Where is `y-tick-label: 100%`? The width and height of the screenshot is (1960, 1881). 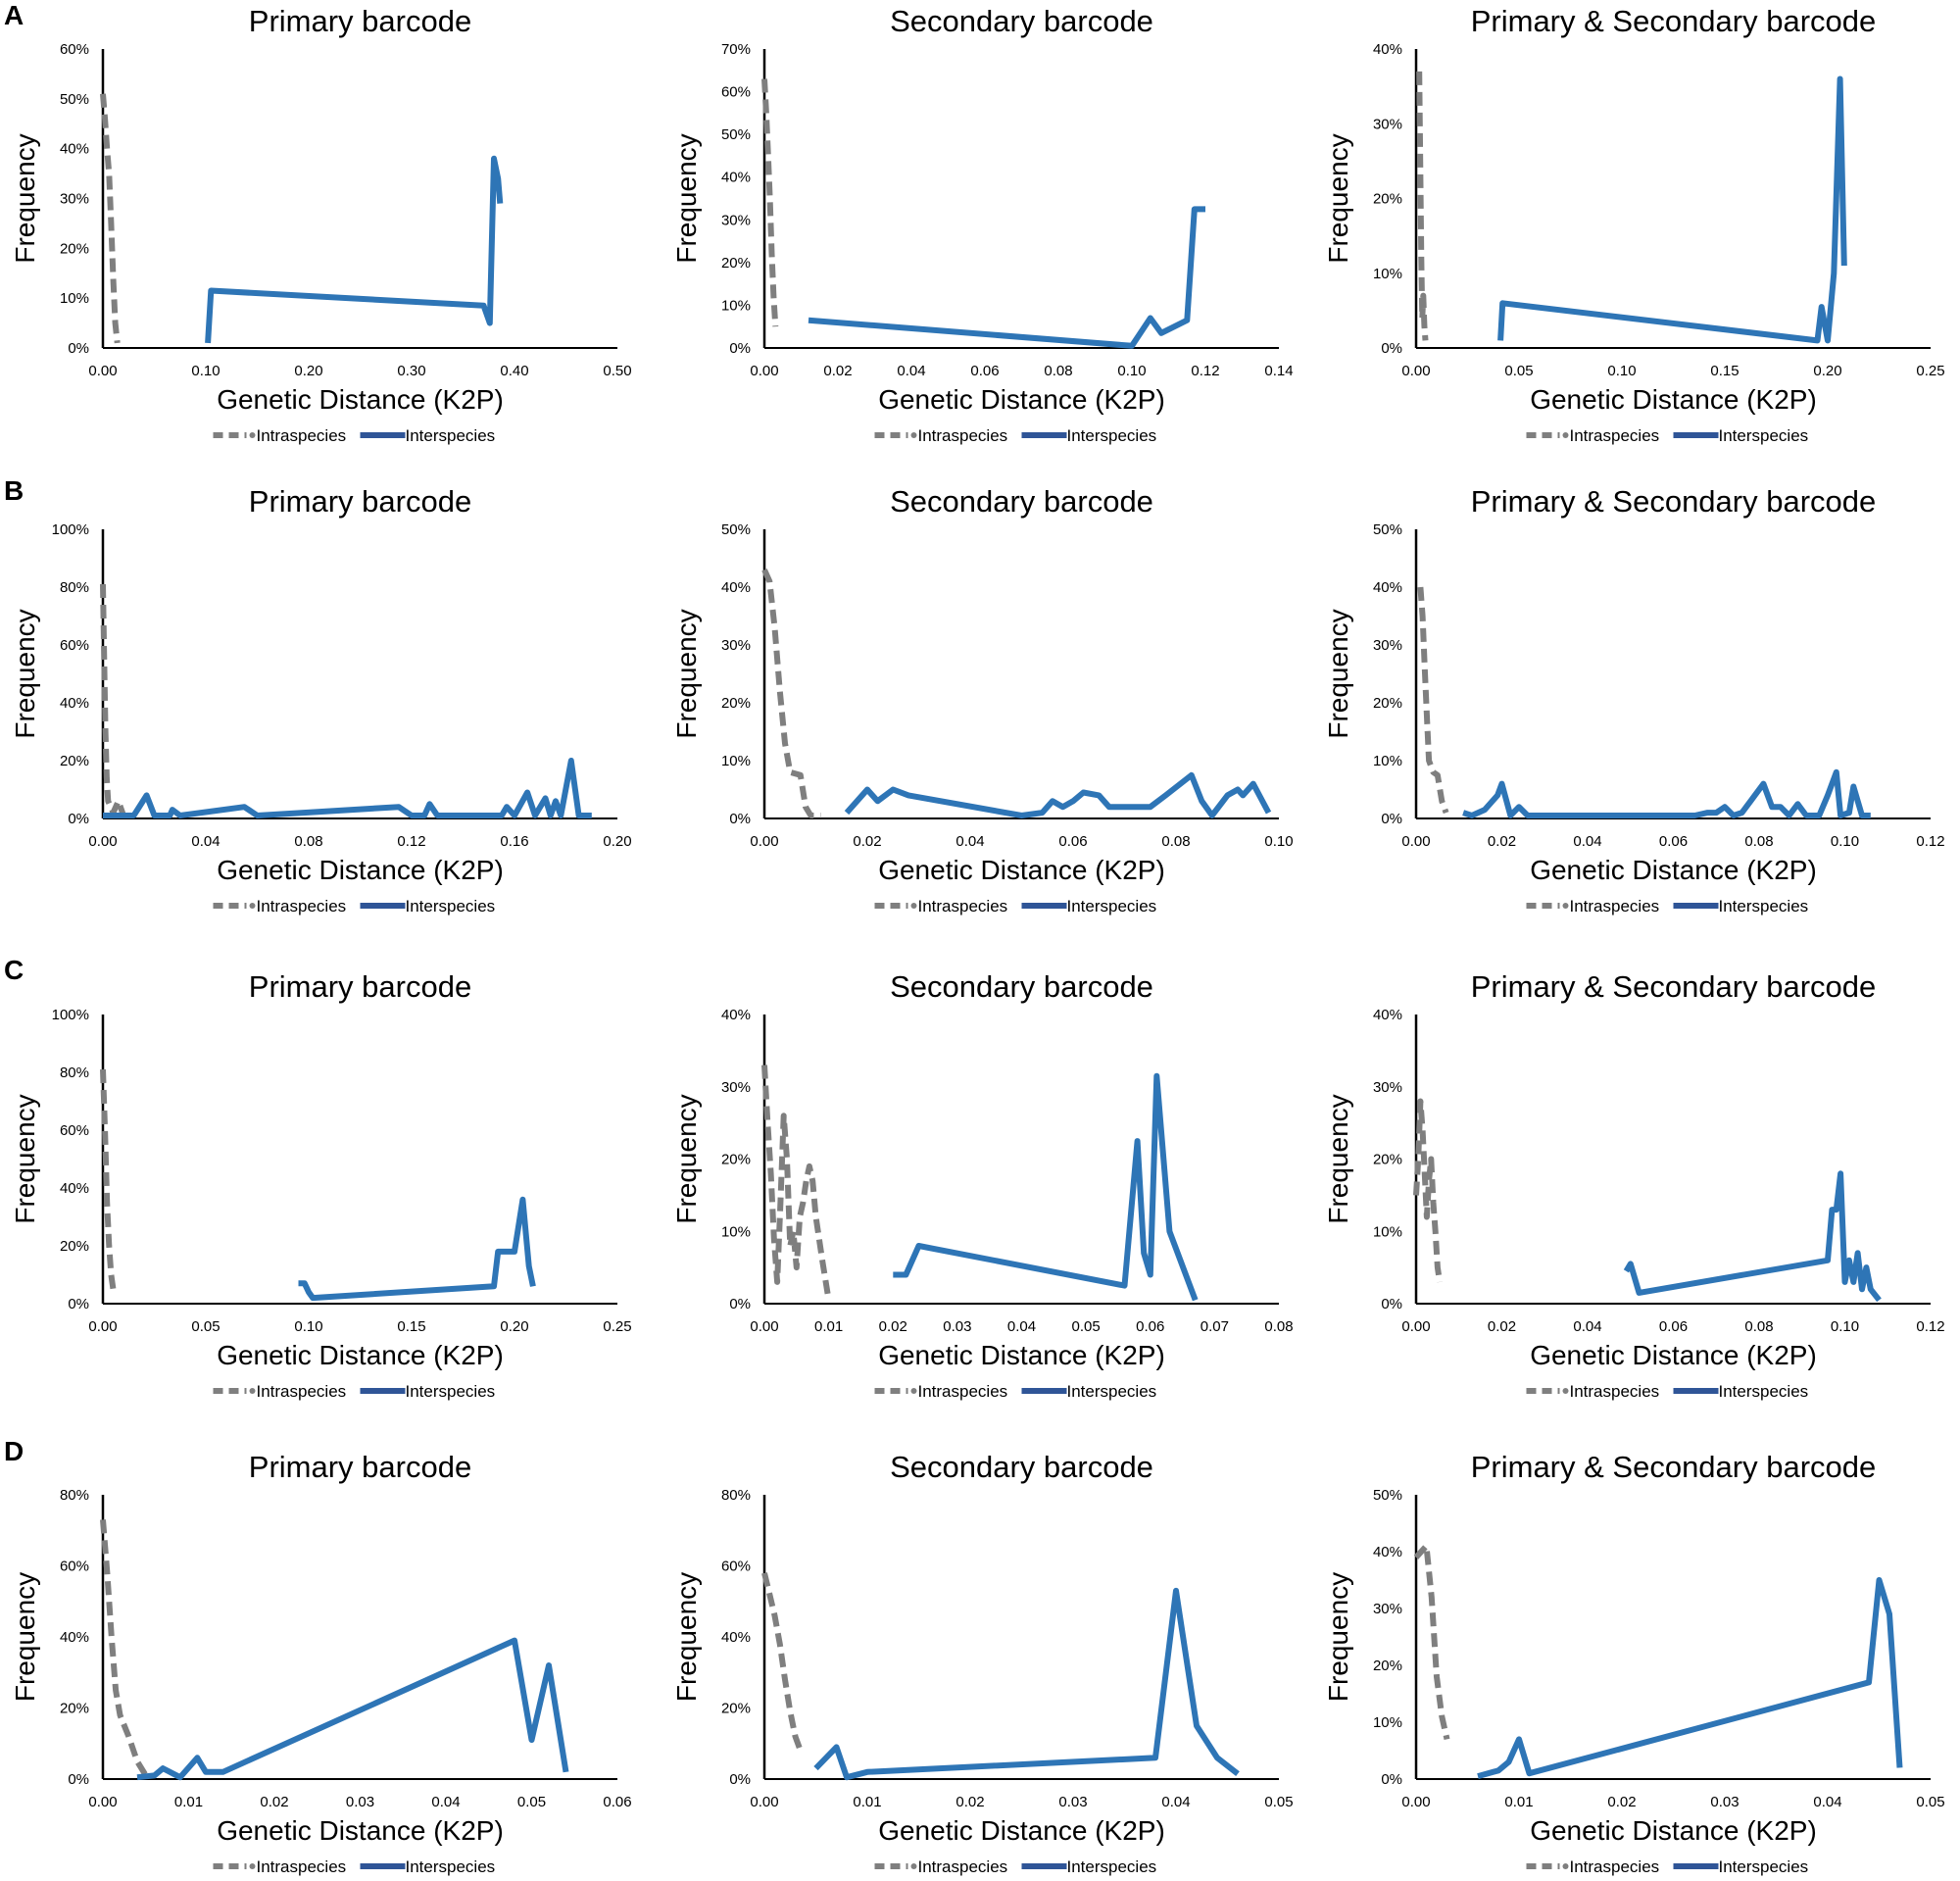
y-tick-label: 100% is located at coordinates (70, 1015).